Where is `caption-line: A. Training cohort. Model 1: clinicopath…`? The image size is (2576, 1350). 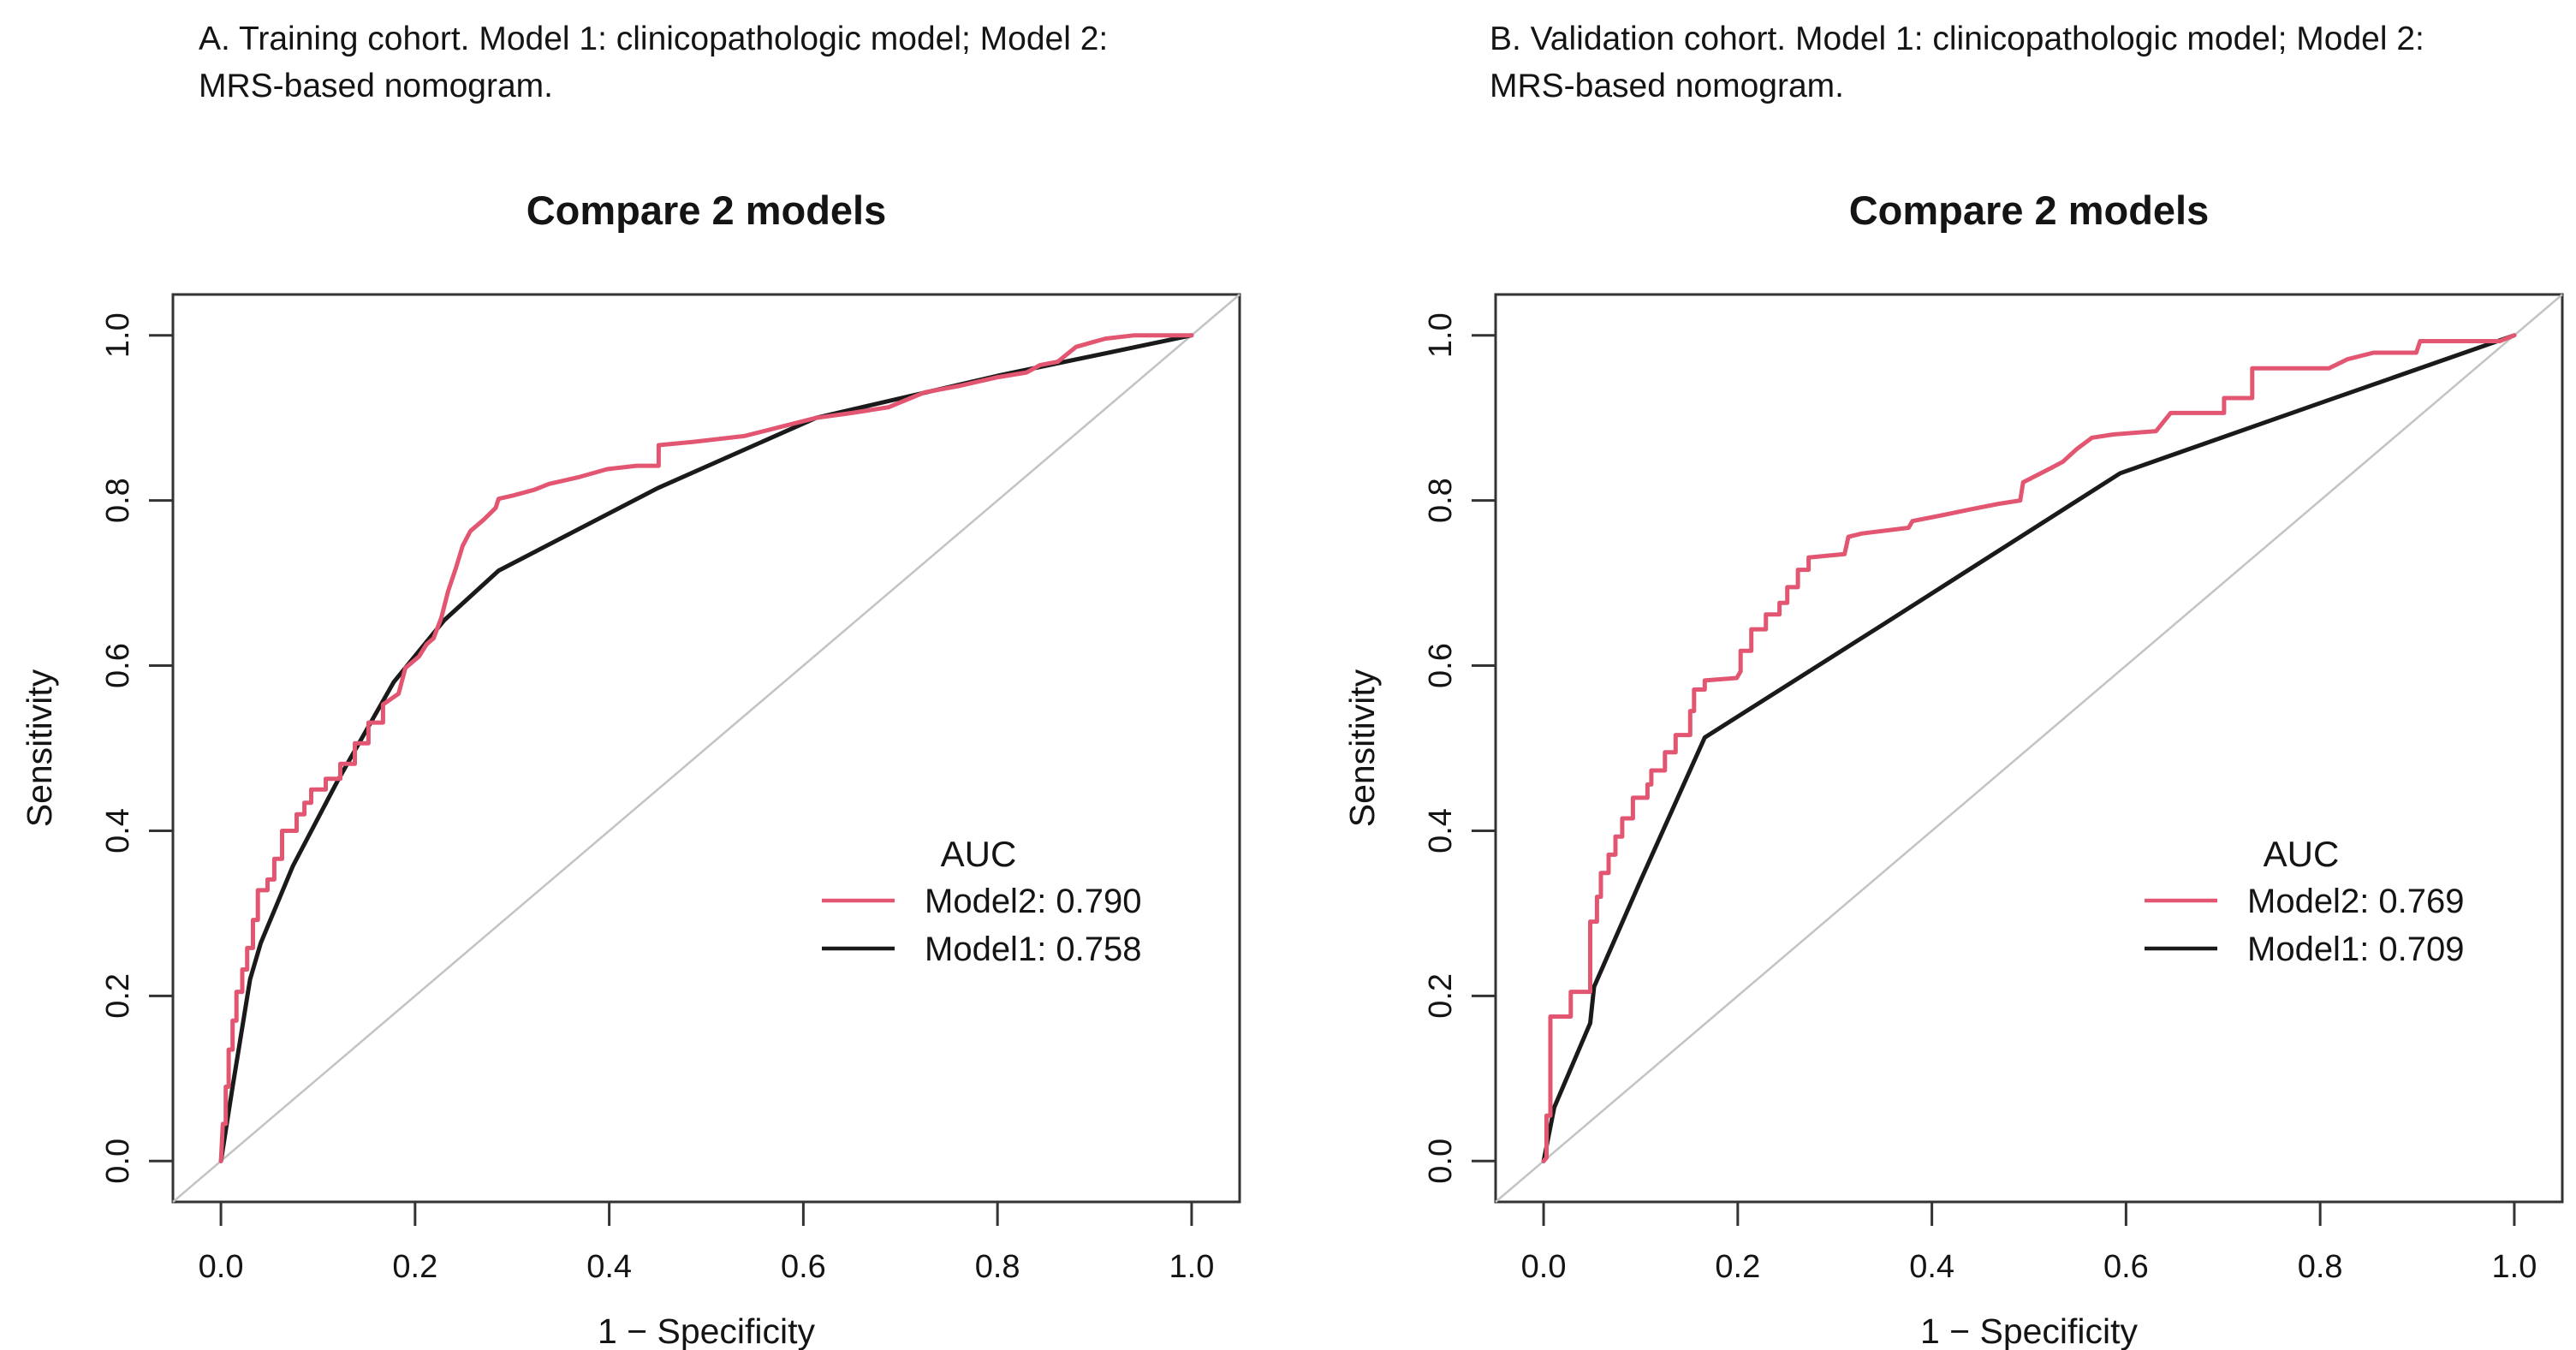 caption-line: A. Training cohort. Model 1: clinicopath… is located at coordinates (654, 39).